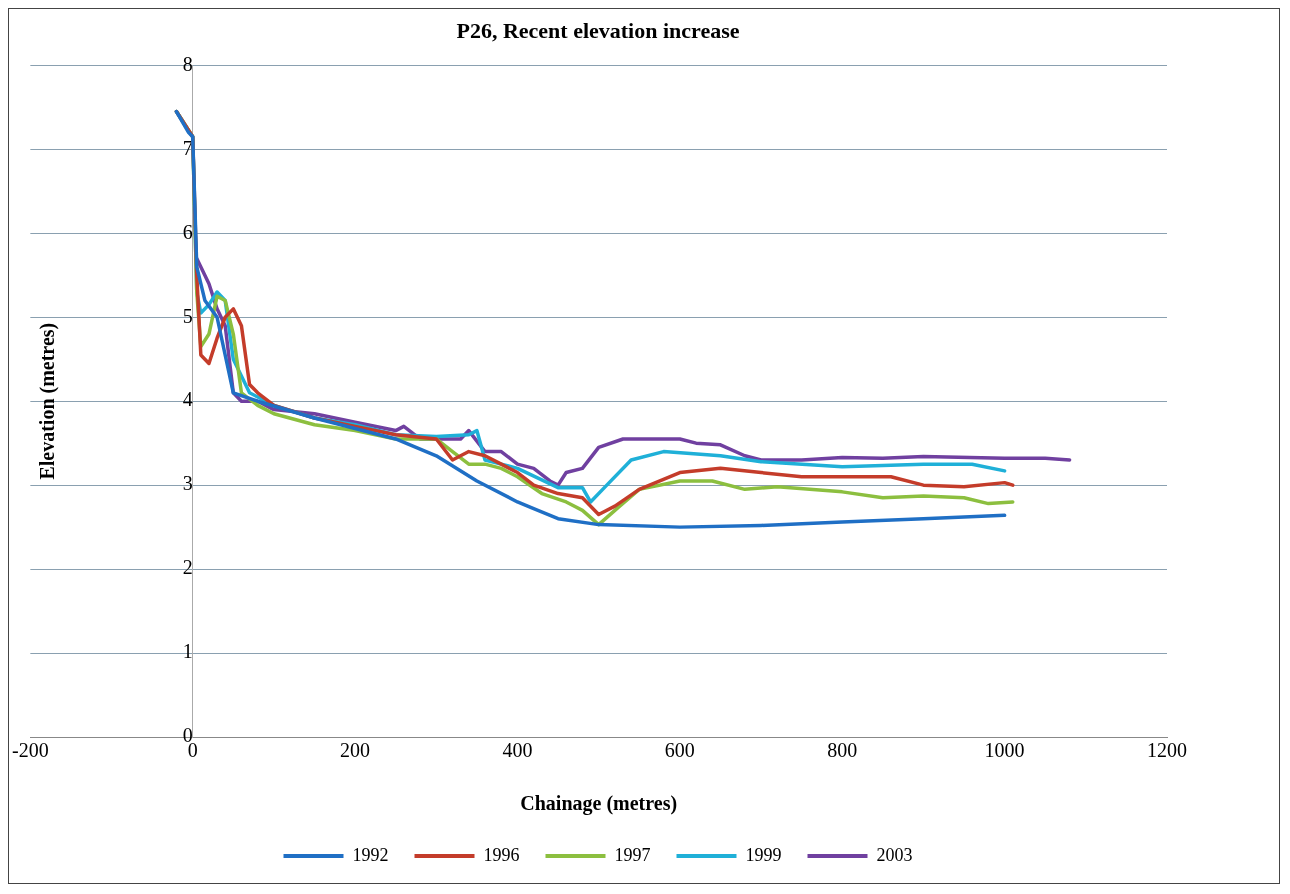  Describe the element at coordinates (599, 804) in the screenshot. I see `x-axis-title: Chainage (metres)` at that location.